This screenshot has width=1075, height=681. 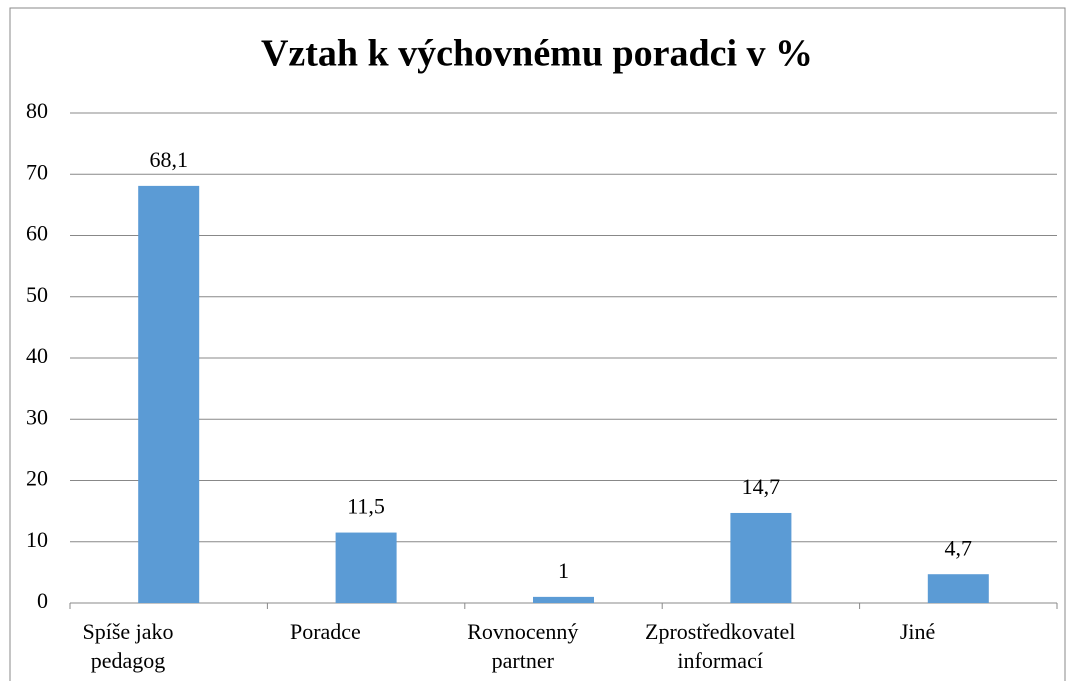 I want to click on chart-title: Vztah k výchovnému poradci v %, so click(x=537, y=54).